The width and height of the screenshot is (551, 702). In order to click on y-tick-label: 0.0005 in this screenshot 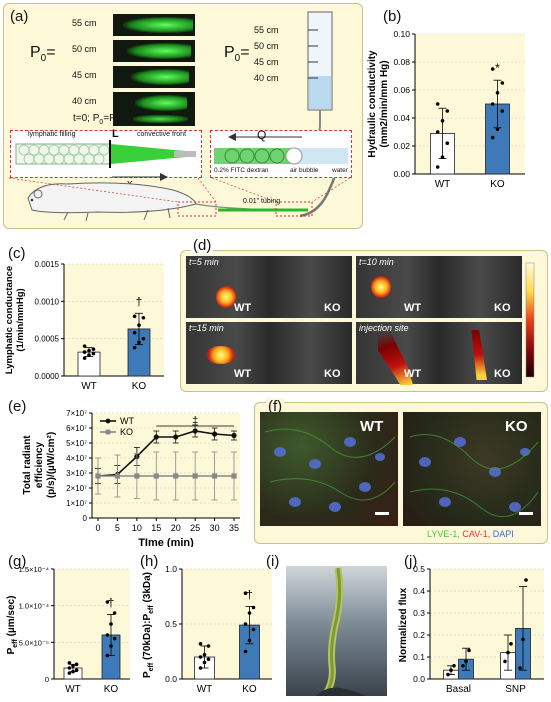, I will do `click(47, 339)`.